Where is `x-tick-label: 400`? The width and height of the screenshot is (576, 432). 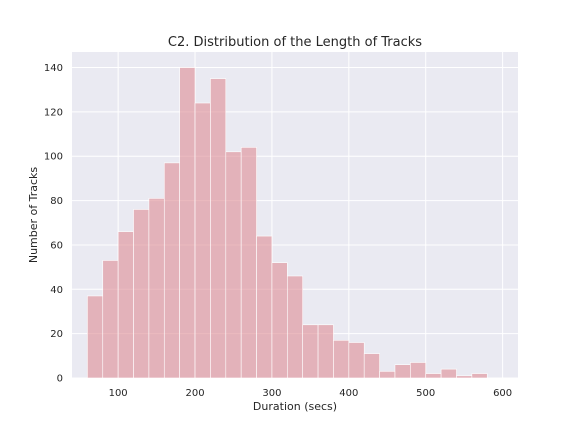 x-tick-label: 400 is located at coordinates (348, 393).